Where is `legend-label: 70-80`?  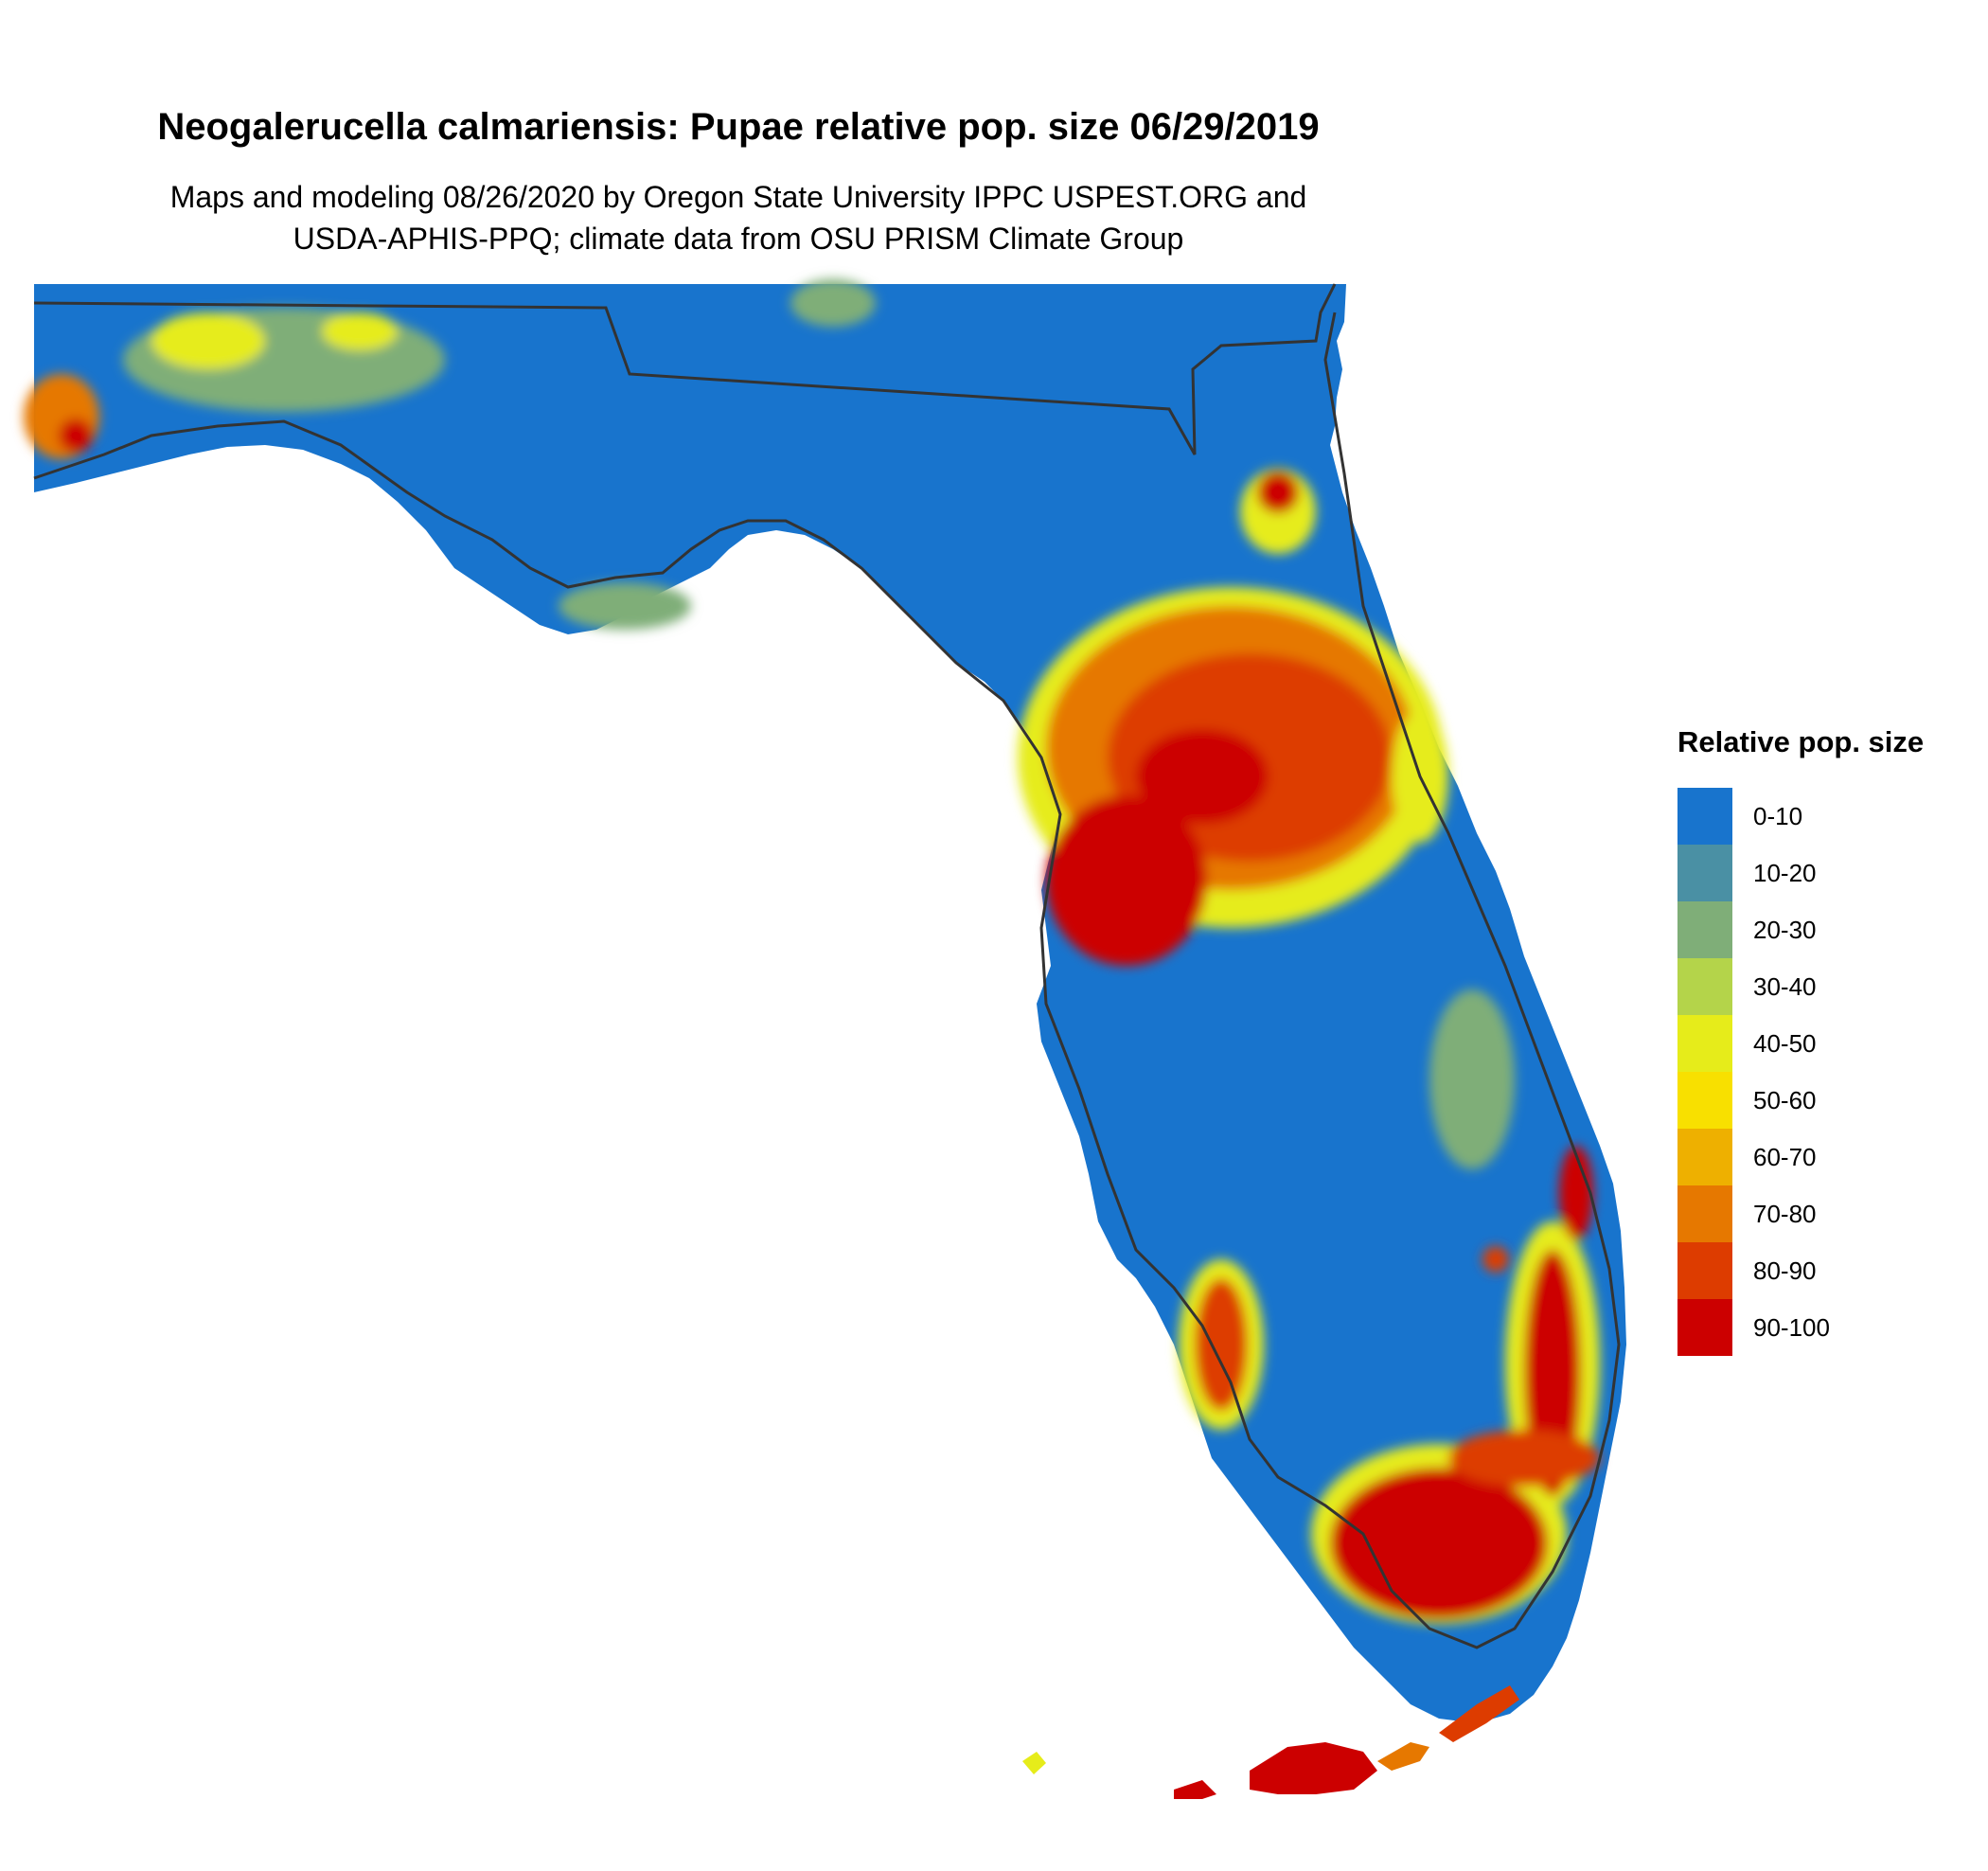
legend-label: 70-80 is located at coordinates (1785, 1213).